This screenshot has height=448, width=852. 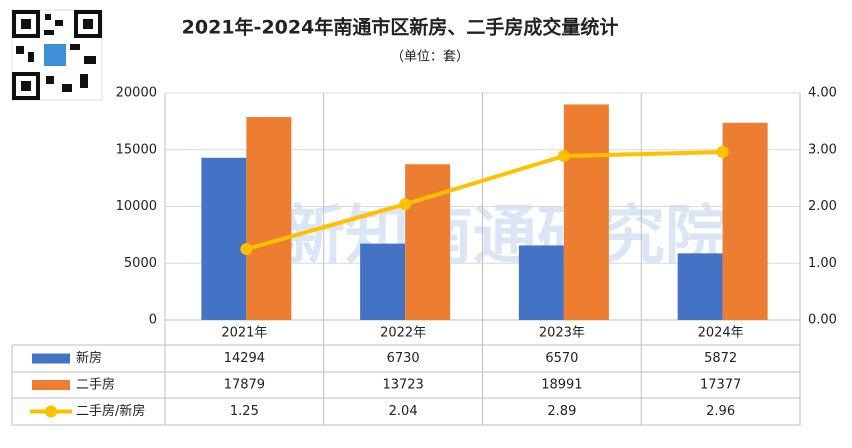 I want to click on legend-label: 二手房, so click(x=95, y=385).